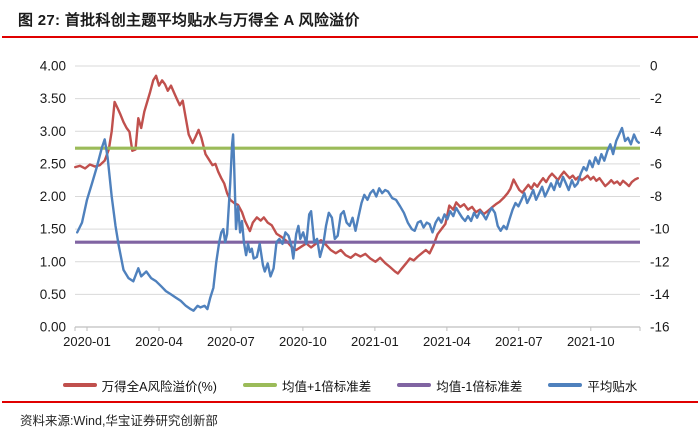 The width and height of the screenshot is (700, 441). Describe the element at coordinates (479, 386) in the screenshot. I see `legend-label-mean-minus-1std: 均值-1倍标准差` at that location.